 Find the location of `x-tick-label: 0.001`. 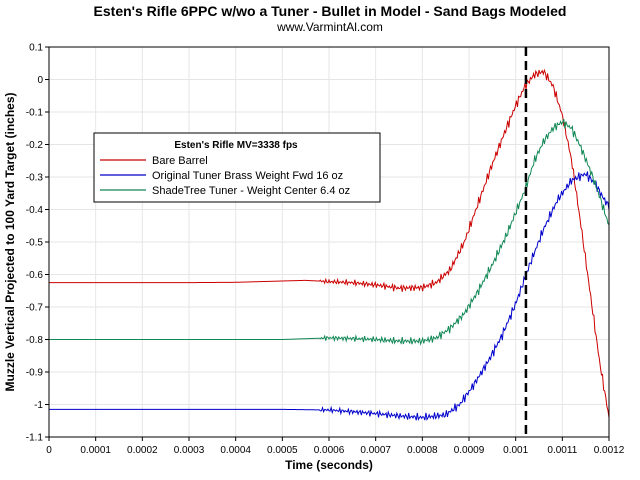

x-tick-label: 0.001 is located at coordinates (515, 450).